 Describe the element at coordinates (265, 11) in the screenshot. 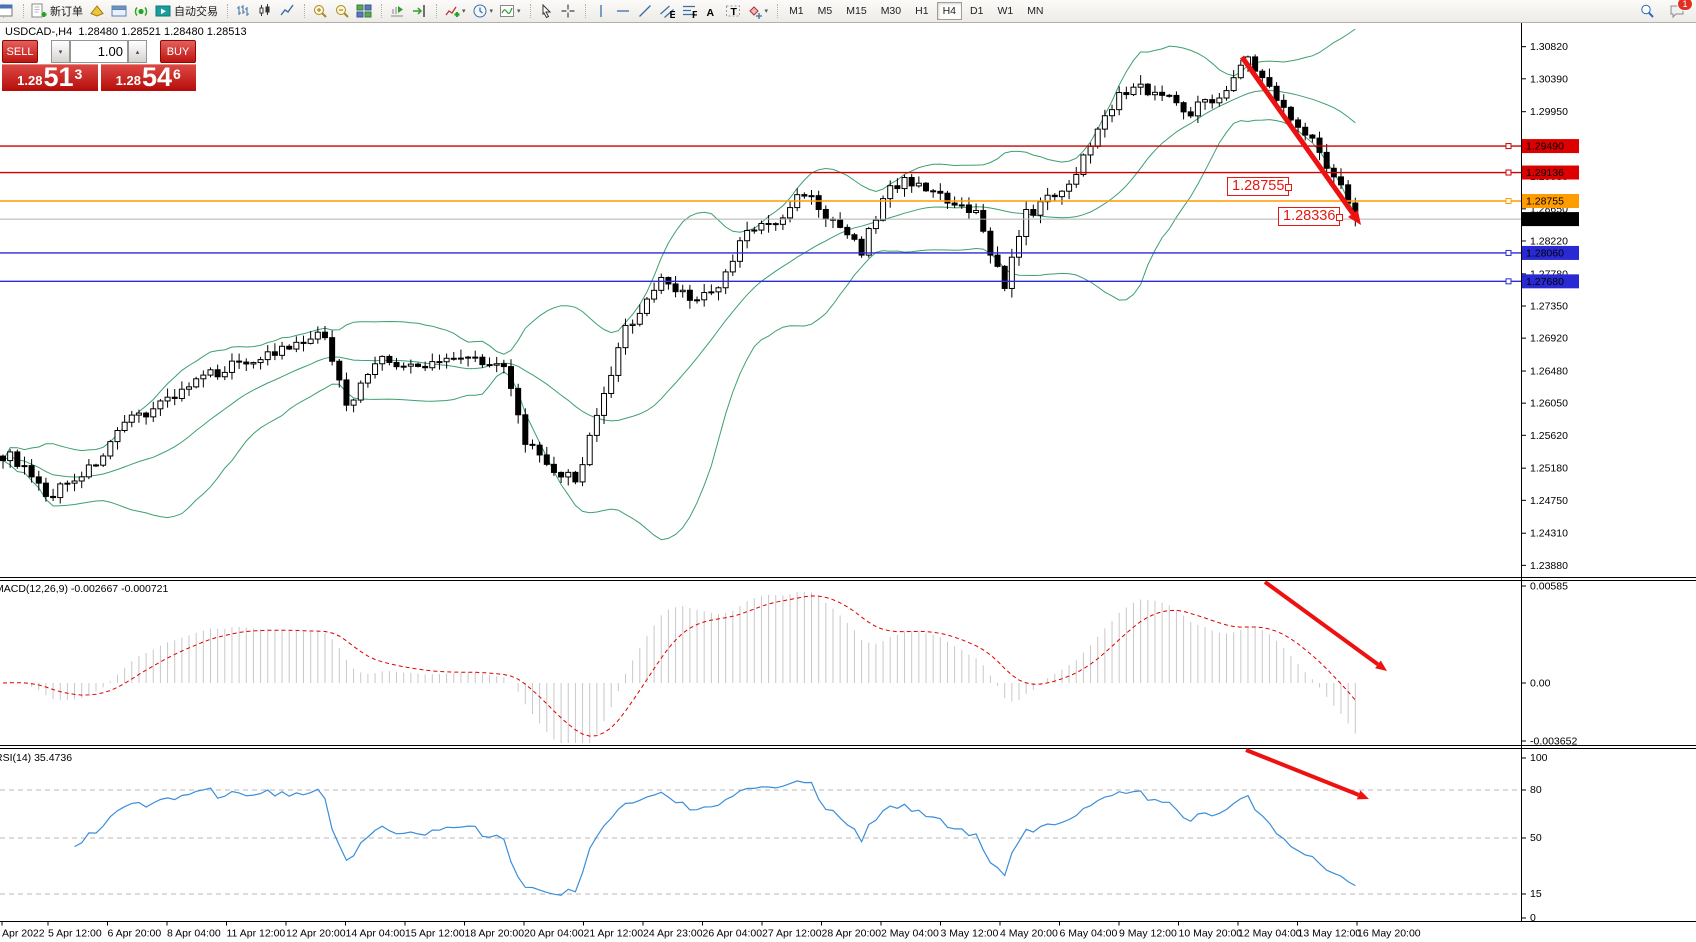

I see `candlestick-chart-button` at that location.